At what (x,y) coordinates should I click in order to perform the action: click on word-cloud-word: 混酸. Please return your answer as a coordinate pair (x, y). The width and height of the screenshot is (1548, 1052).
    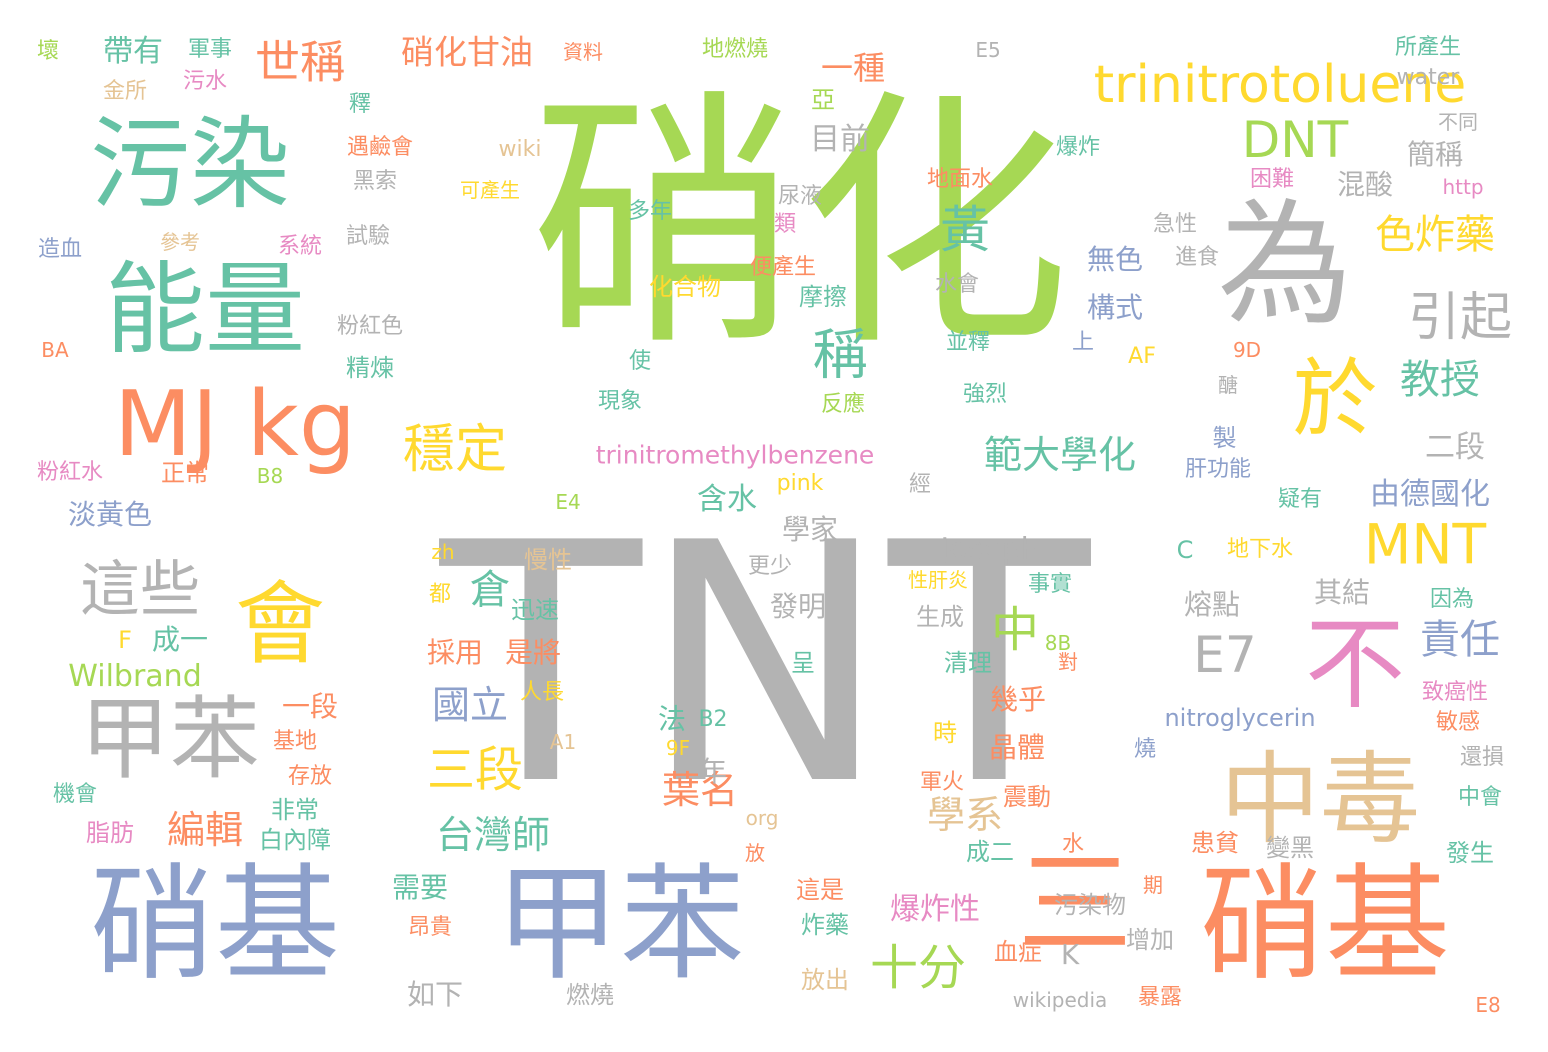
    Looking at the image, I should click on (1365, 184).